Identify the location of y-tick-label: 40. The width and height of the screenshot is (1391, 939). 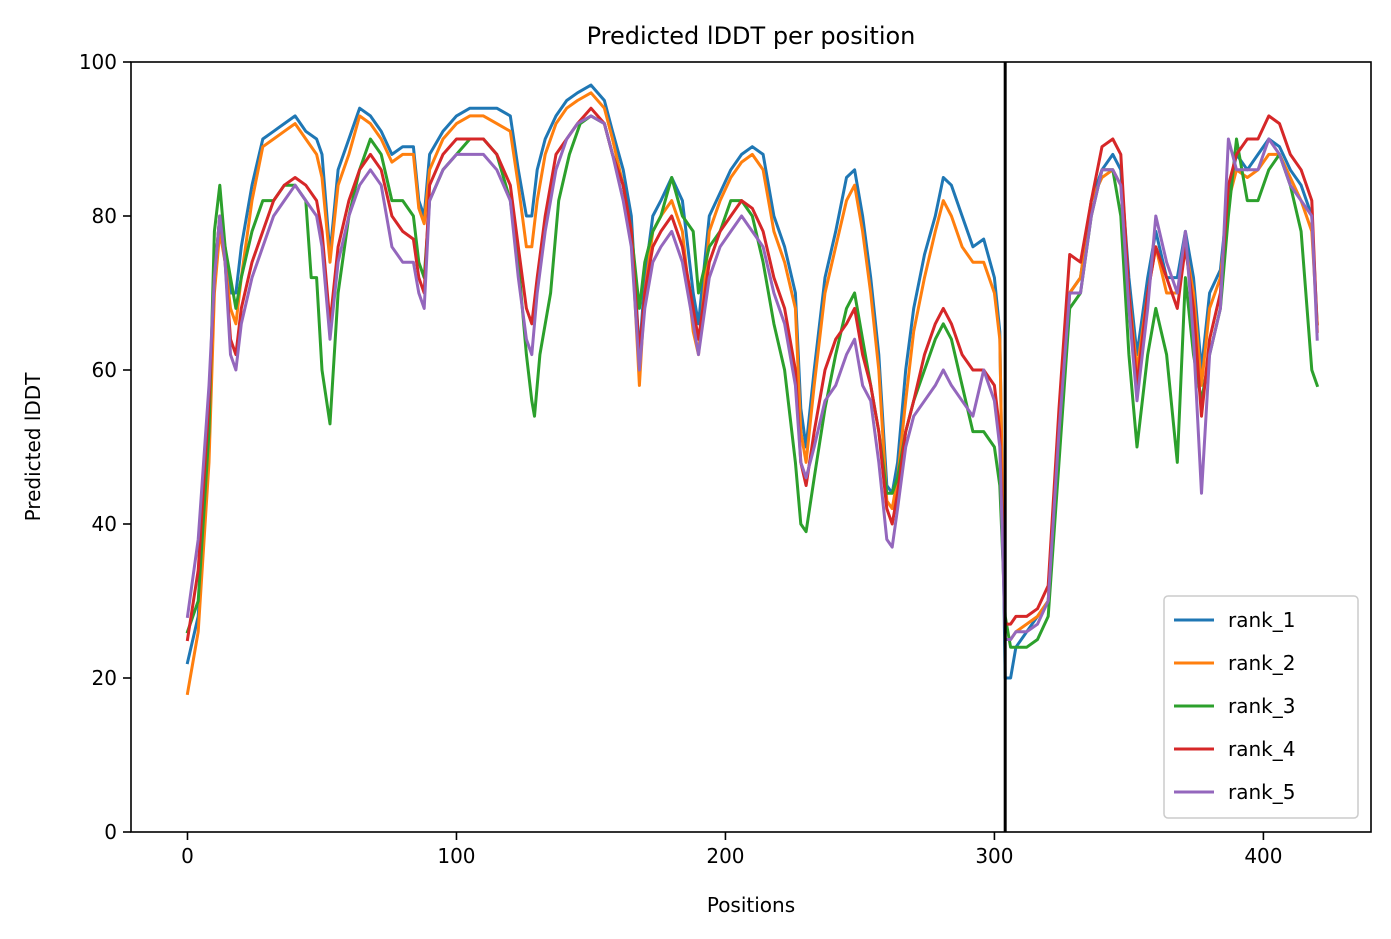
(104, 524).